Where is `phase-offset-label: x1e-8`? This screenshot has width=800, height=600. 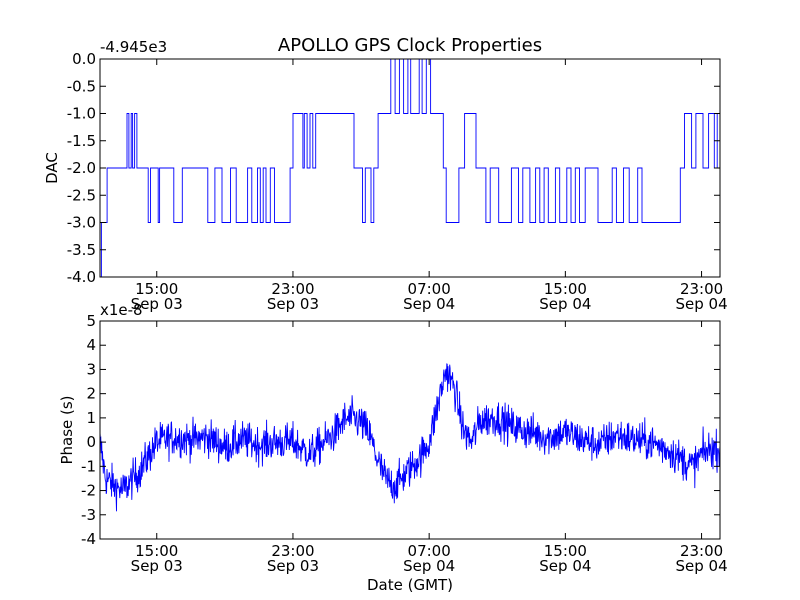
phase-offset-label: x1e-8 is located at coordinates (121, 310).